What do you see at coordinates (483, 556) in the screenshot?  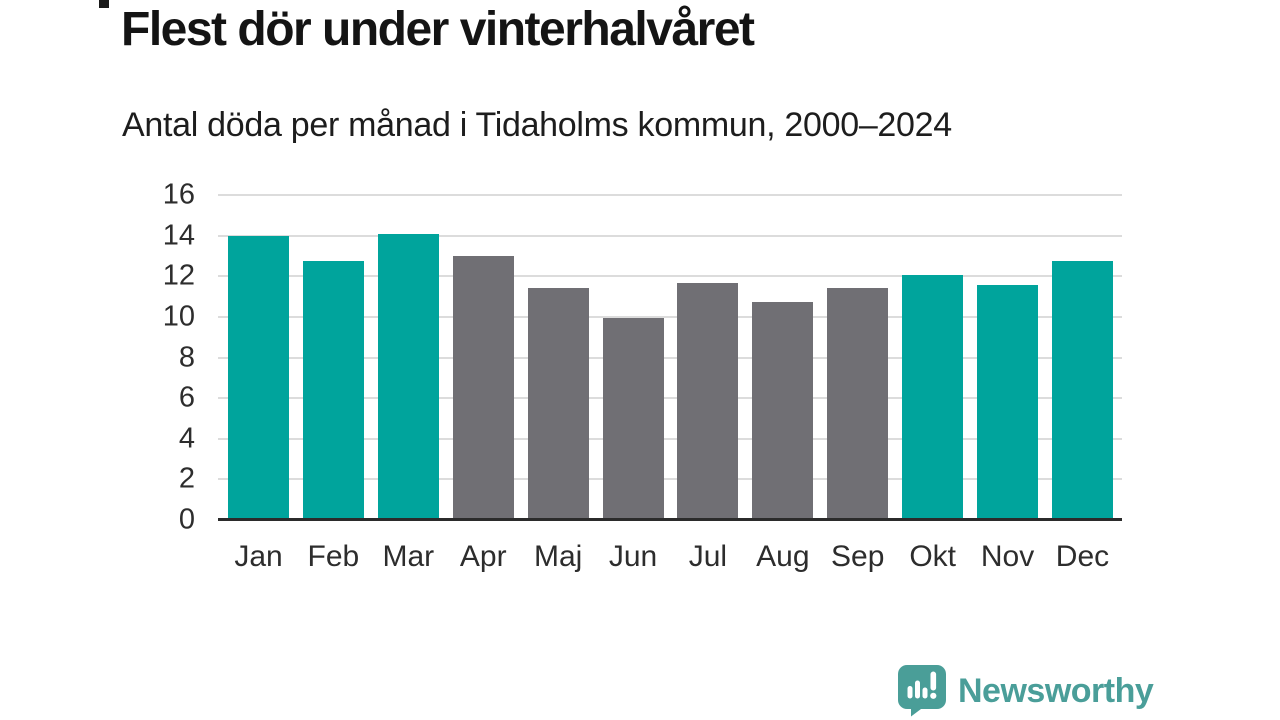 I see `x-tick-label-apr: Apr` at bounding box center [483, 556].